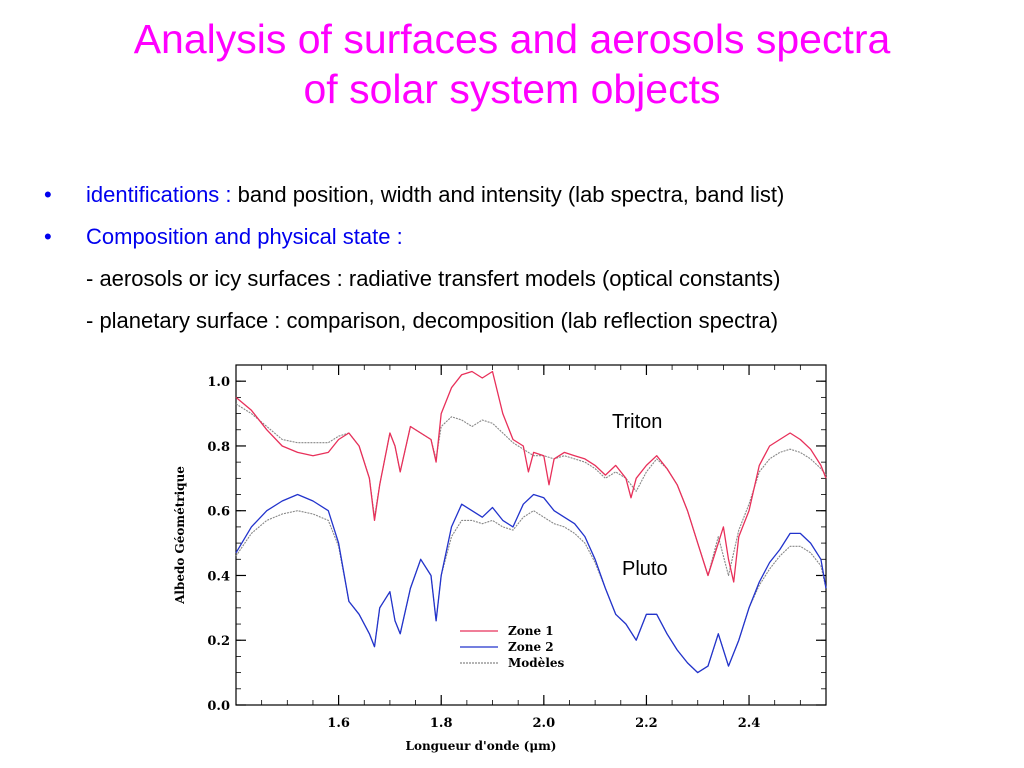 The image size is (1024, 768). I want to click on series-zone-2-line, so click(531, 583).